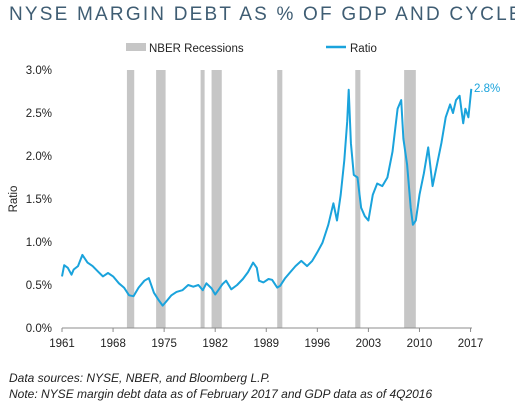 The image size is (515, 410). Describe the element at coordinates (39, 114) in the screenshot. I see `y-tick-label: 2.5%` at that location.